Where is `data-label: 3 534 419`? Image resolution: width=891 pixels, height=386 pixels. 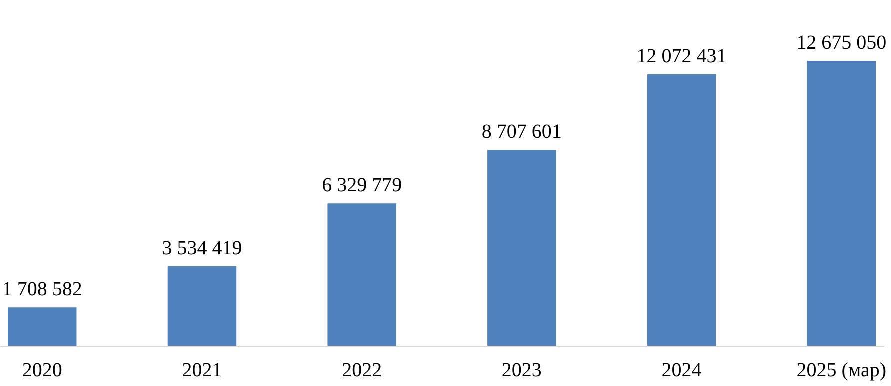
data-label: 3 534 419 is located at coordinates (202, 249).